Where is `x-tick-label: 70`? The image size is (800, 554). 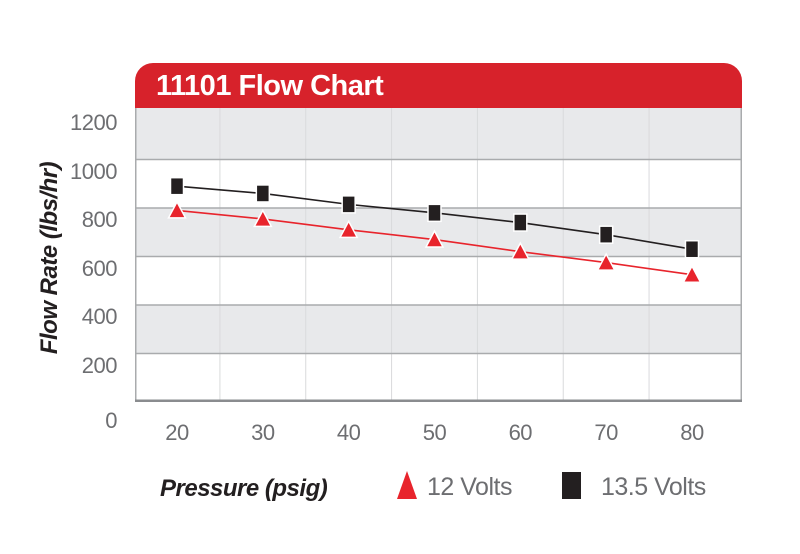
x-tick-label: 70 is located at coordinates (606, 432).